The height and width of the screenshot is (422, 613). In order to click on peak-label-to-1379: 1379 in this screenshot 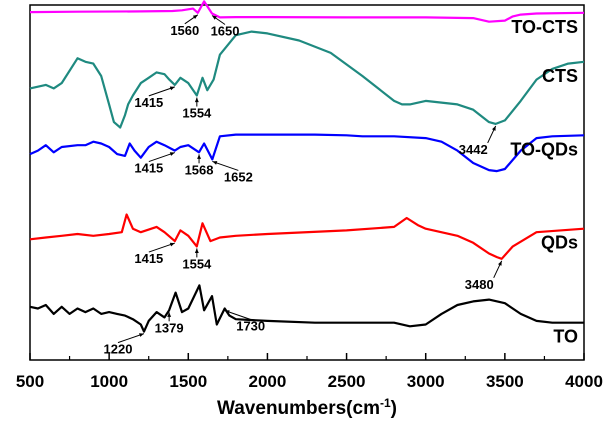, I will do `click(169, 327)`.